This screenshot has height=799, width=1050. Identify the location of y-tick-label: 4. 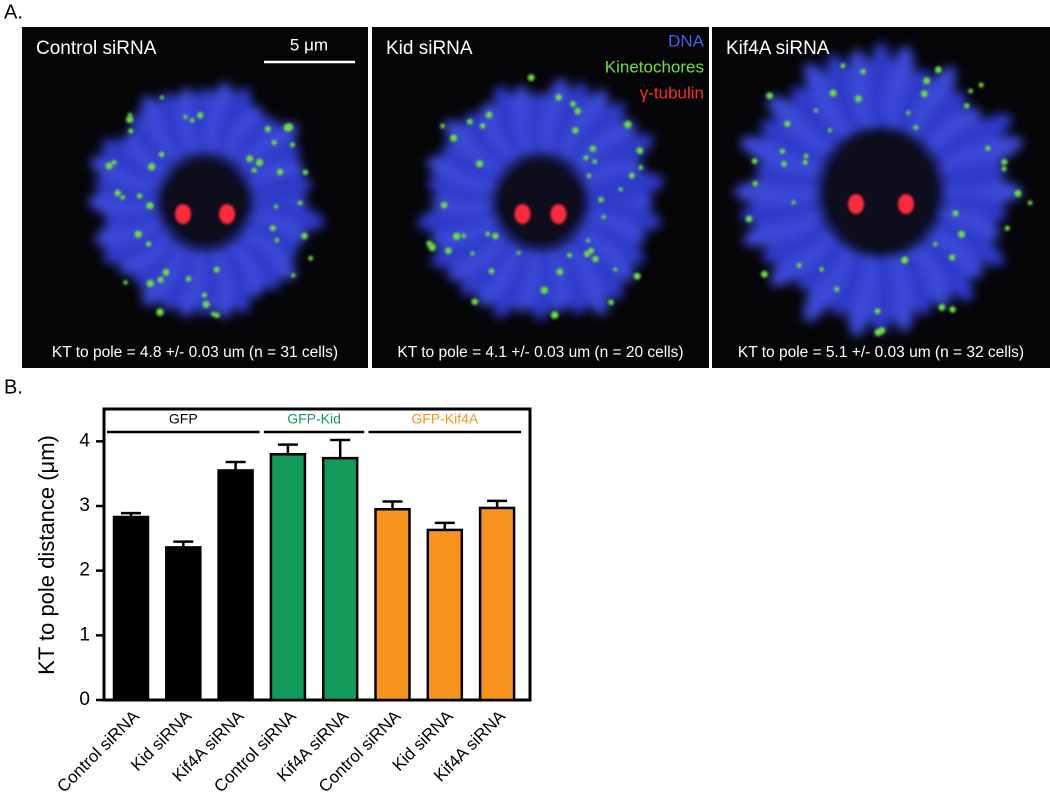
(84, 440).